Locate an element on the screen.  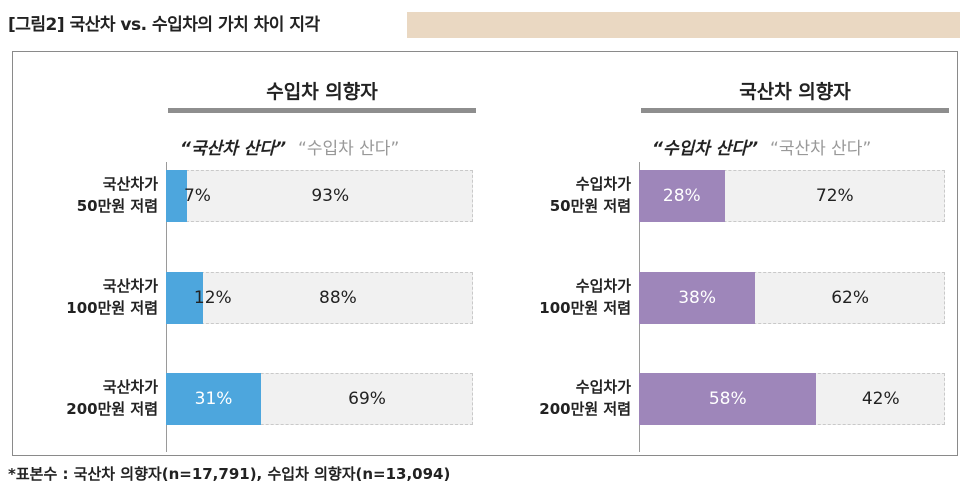
data-label: 88% is located at coordinates (338, 298).